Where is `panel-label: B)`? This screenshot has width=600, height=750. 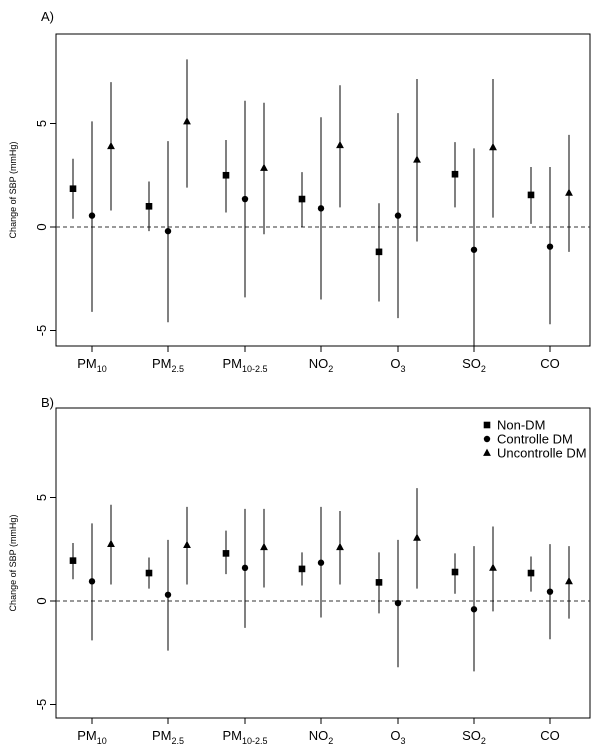
panel-label: B) is located at coordinates (47, 402).